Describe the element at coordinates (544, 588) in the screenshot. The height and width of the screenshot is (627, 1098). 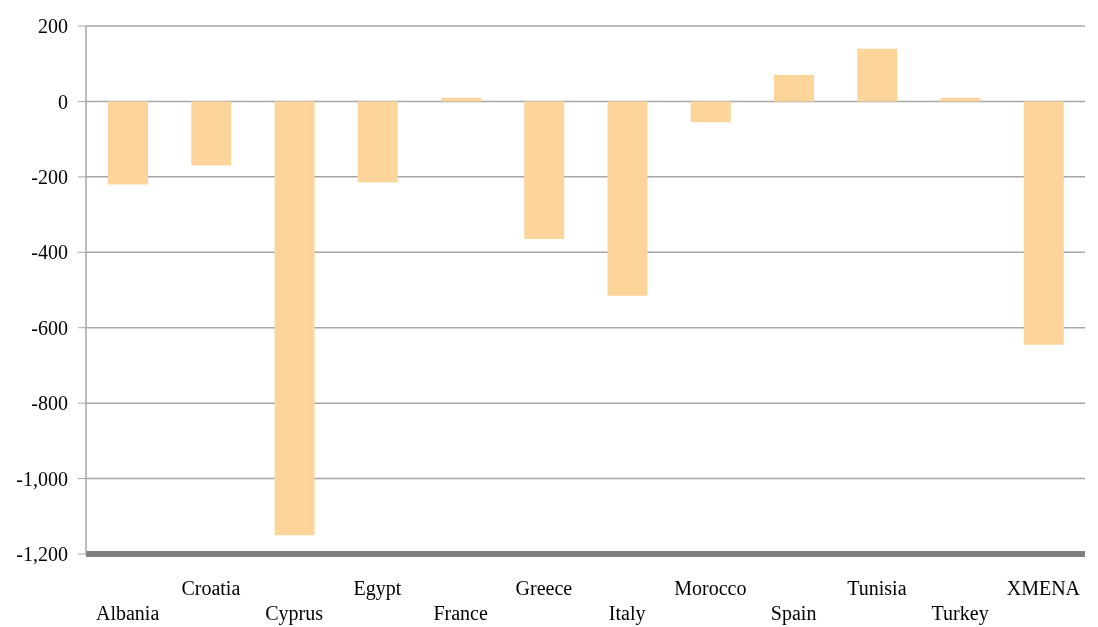
I see `x-tick-label: Greece` at that location.